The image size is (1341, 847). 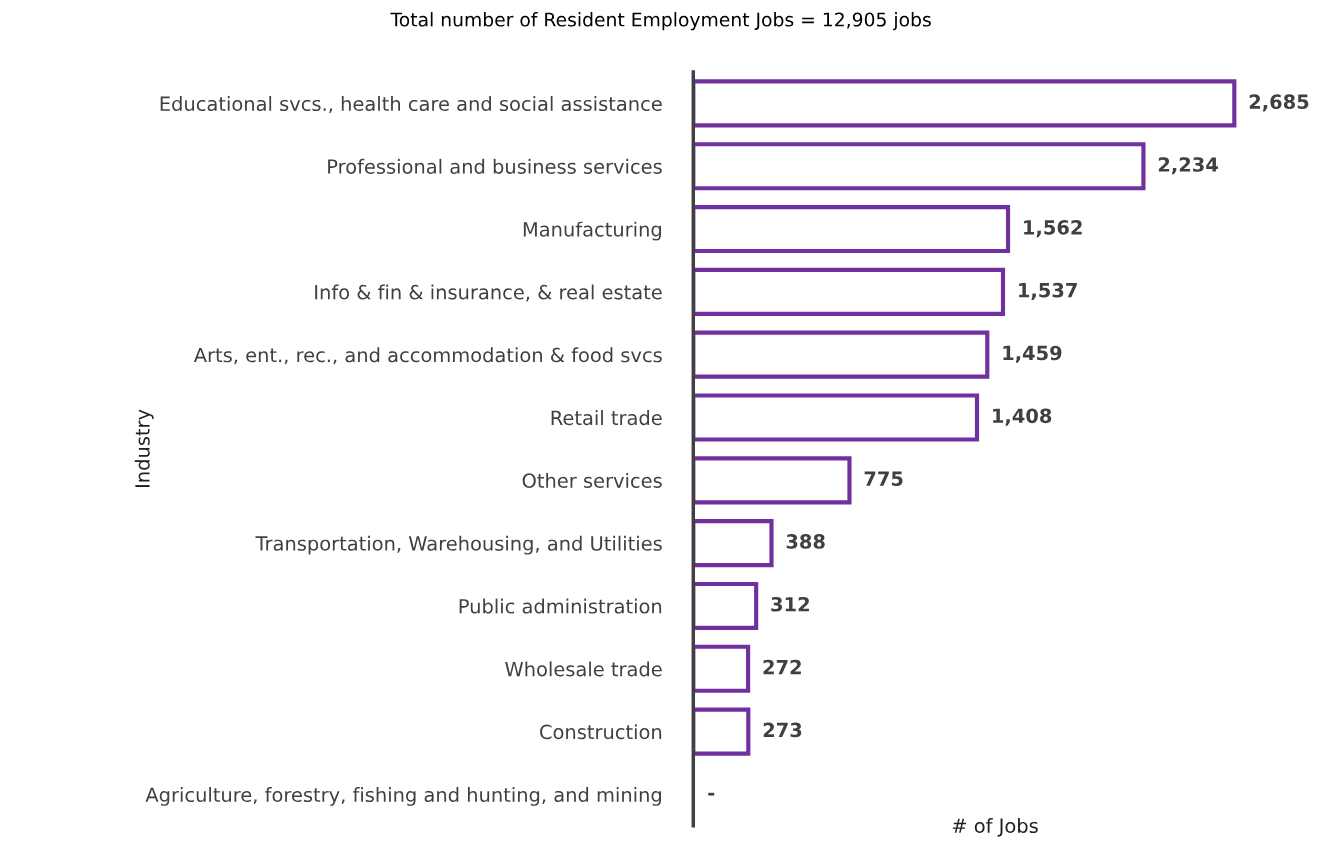 I want to click on x-axis-title: # of Jobs, so click(x=995, y=827).